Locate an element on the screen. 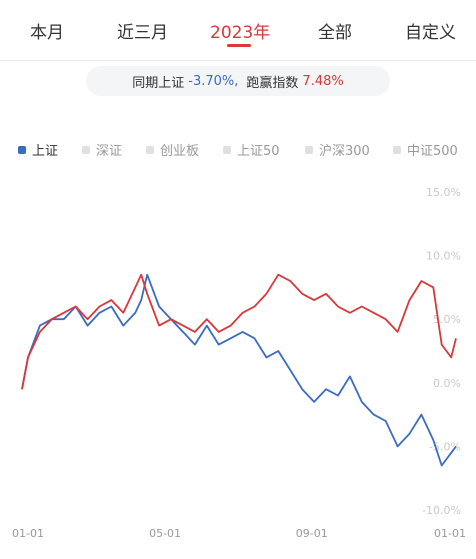  excess-return-value: 7.48% is located at coordinates (323, 81).